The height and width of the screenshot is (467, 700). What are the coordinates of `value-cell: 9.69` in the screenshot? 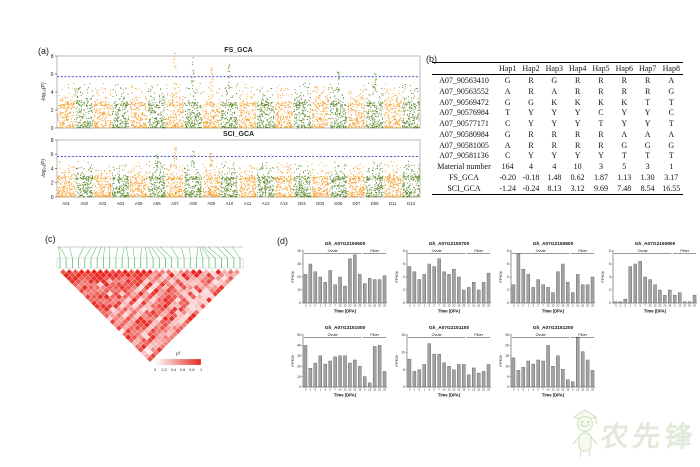 It's located at (601, 189).